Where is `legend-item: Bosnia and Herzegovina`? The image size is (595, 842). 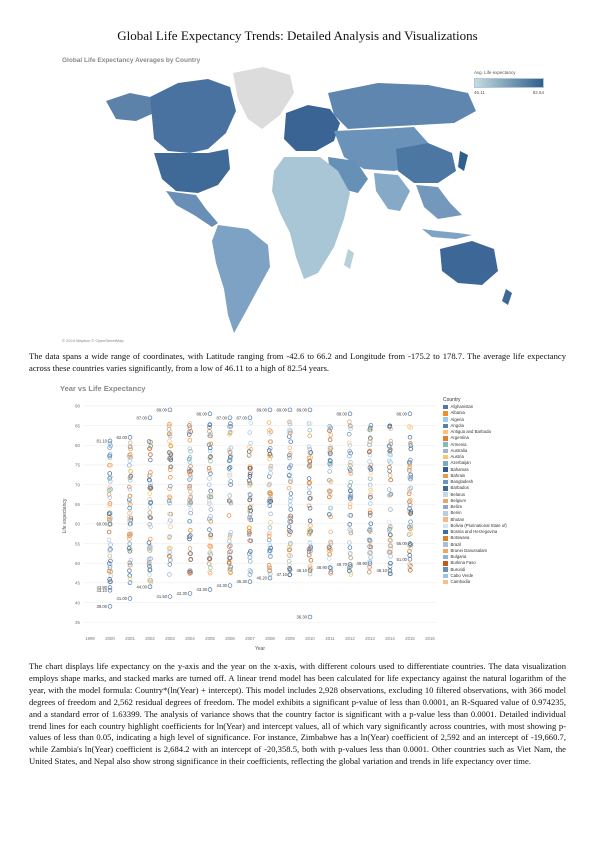
legend-item: Bosnia and Herzegovina is located at coordinates (495, 532).